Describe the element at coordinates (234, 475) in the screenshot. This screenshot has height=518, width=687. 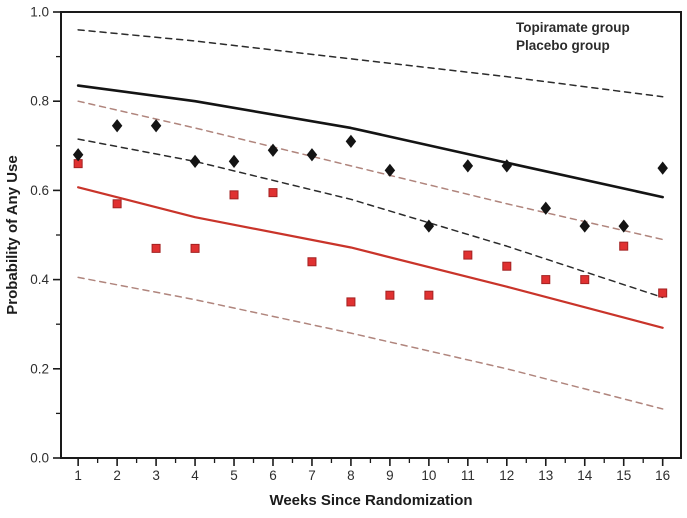
I see `x-tick-label: 5` at that location.